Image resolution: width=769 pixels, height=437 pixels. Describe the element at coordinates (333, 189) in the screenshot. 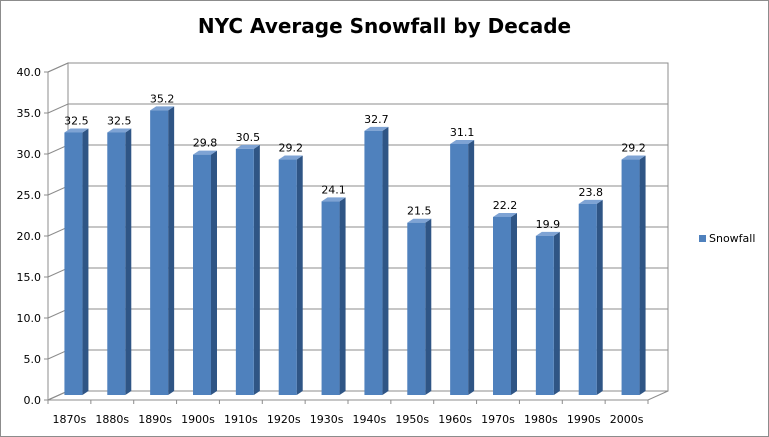

I see `data-label: 24.1` at that location.